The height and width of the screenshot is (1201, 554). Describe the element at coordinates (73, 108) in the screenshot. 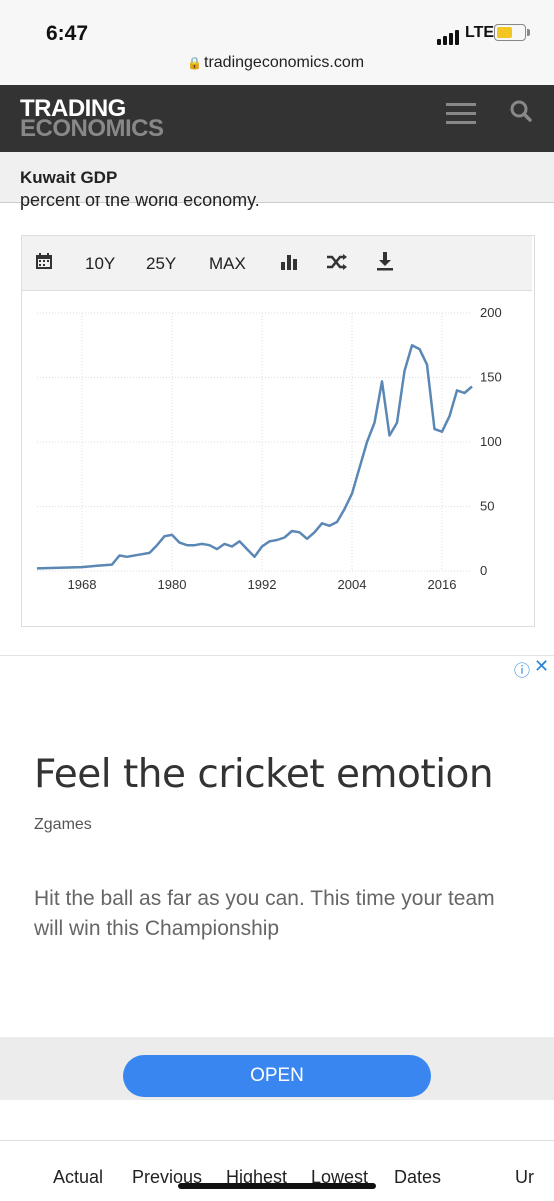

I see `logo-text-top: TRADING` at that location.